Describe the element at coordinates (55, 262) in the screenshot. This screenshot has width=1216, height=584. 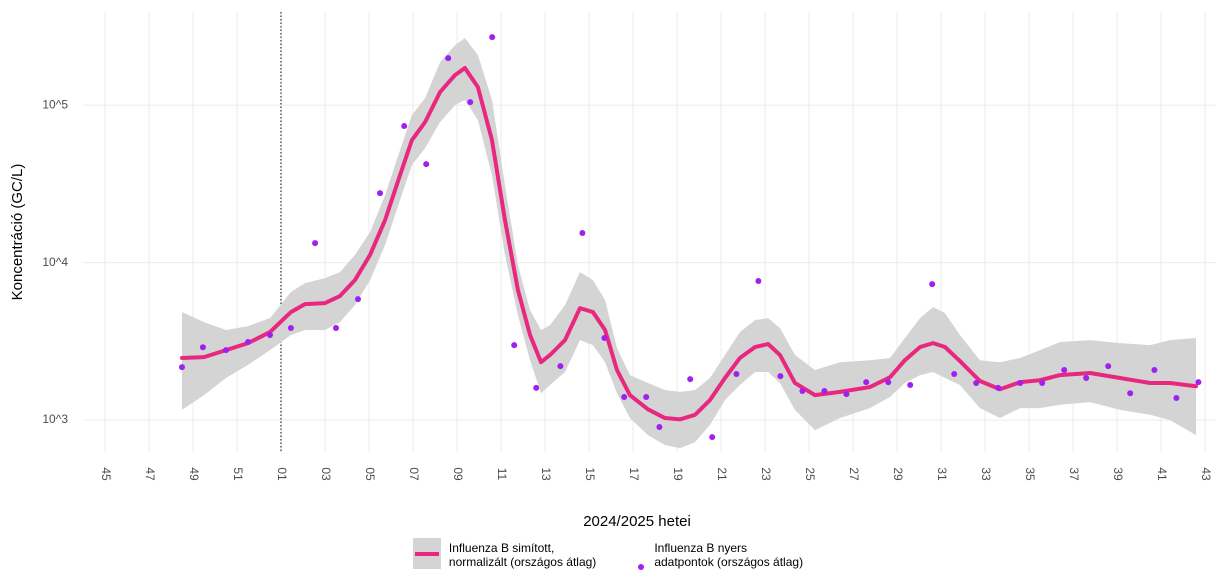
I see `y-tick-label: 10^4` at that location.